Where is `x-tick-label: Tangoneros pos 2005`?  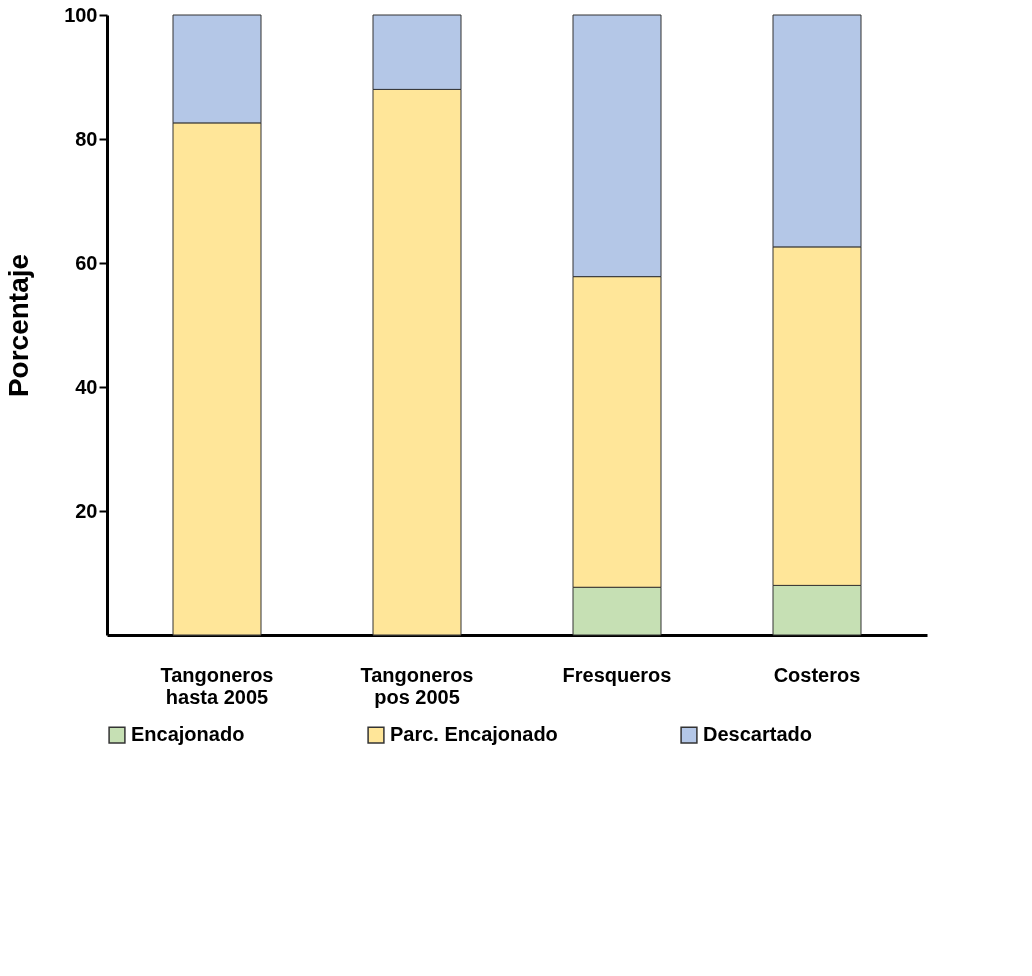 x-tick-label: Tangoneros pos 2005 is located at coordinates (417, 685).